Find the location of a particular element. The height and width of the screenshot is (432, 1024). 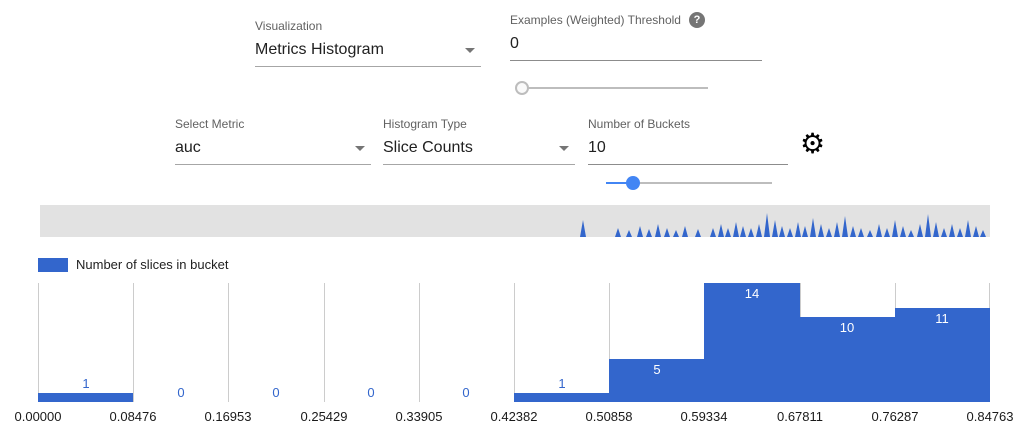

threshold-field: Examples (Weighted) Threshold ? 0 is located at coordinates (636, 36).